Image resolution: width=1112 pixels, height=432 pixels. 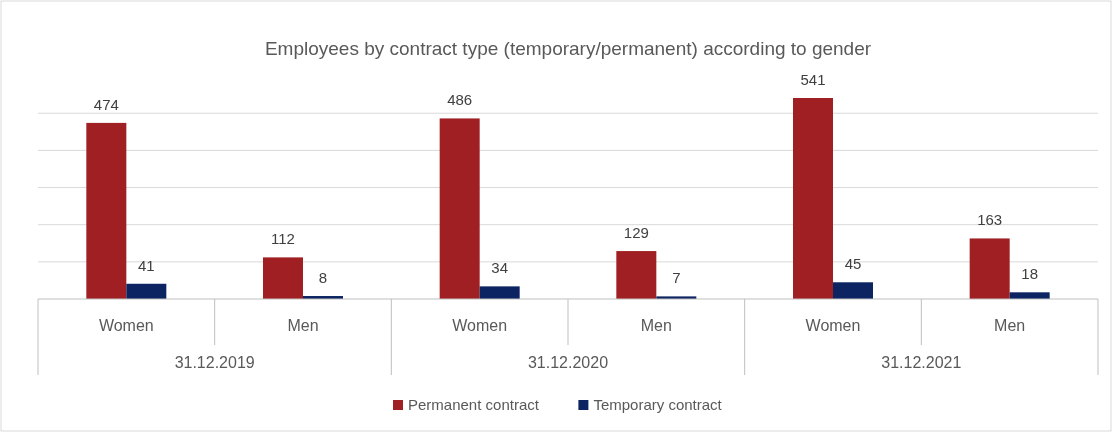 I want to click on data-label: 7, so click(x=676, y=278).